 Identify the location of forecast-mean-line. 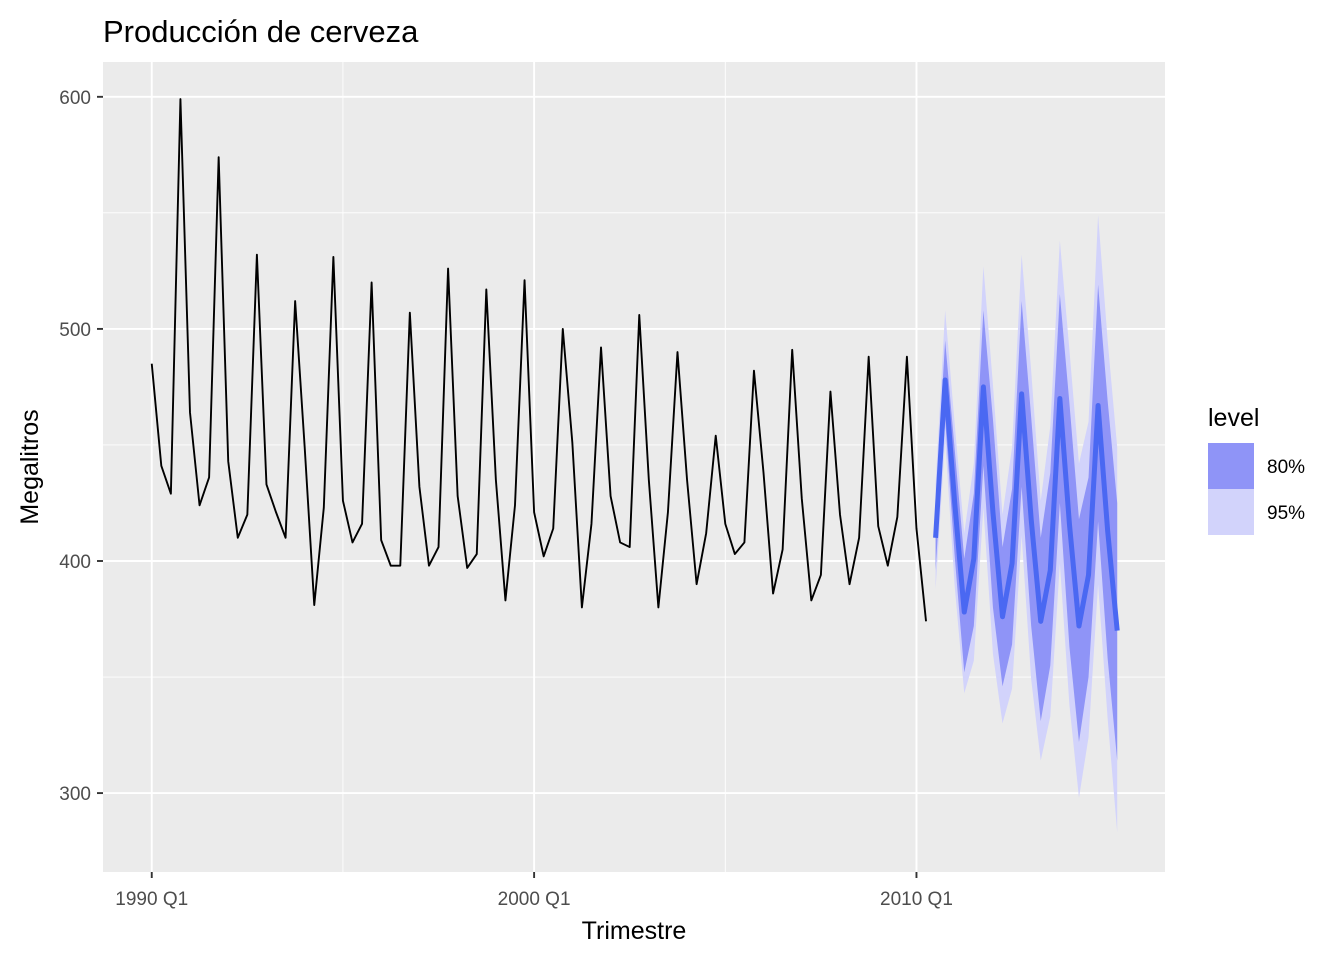
(1026, 504).